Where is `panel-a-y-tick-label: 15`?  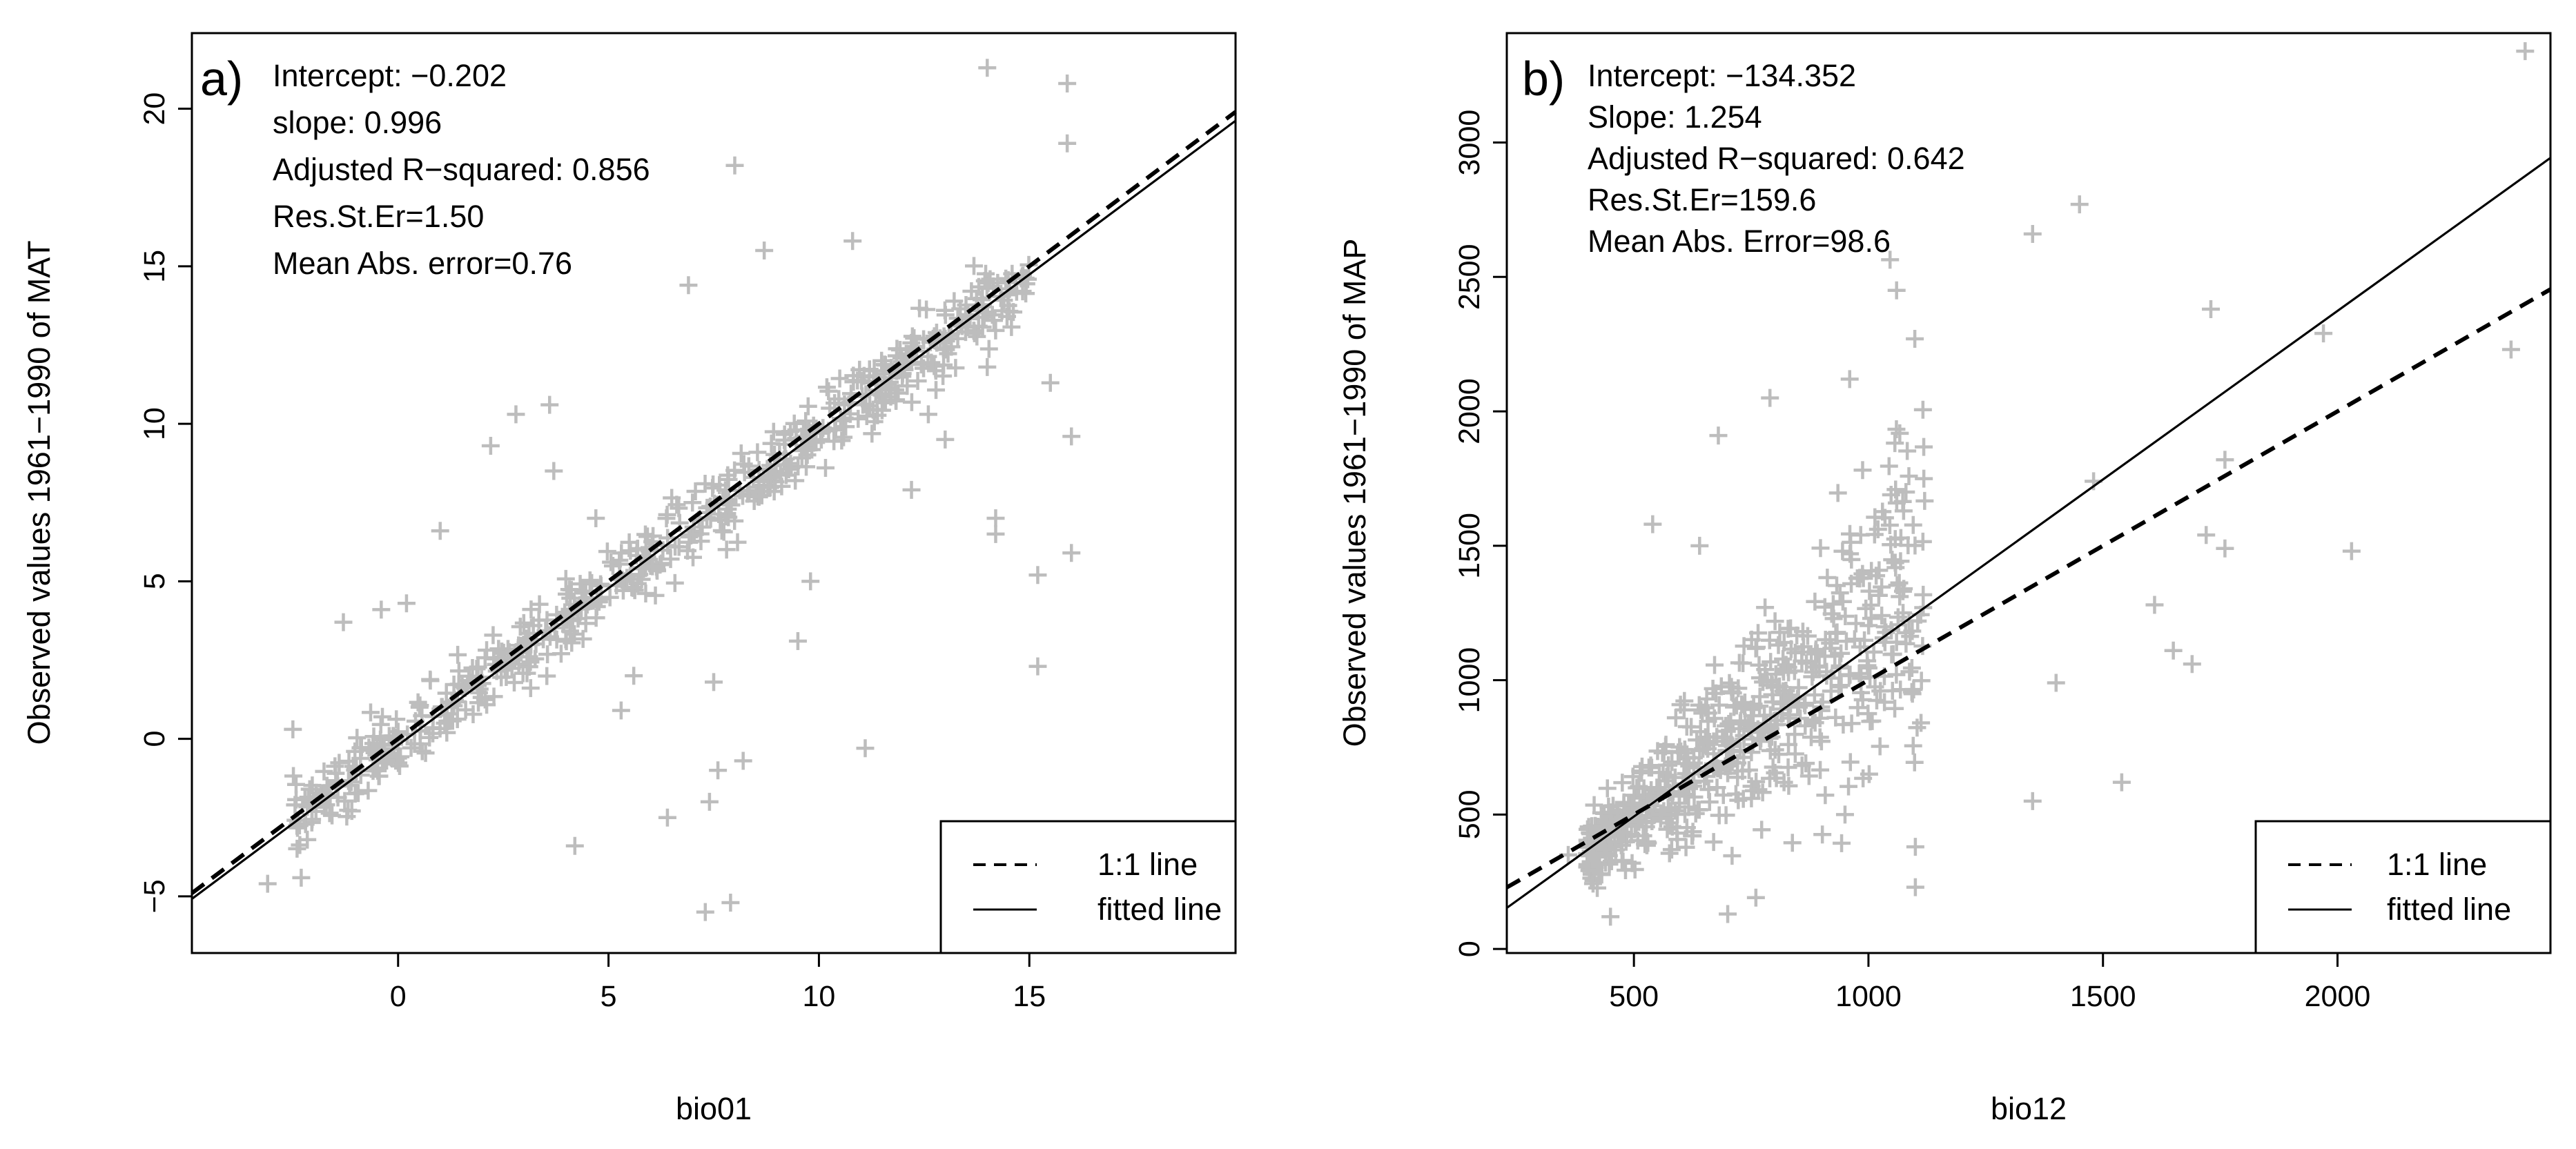 panel-a-y-tick-label: 15 is located at coordinates (154, 266).